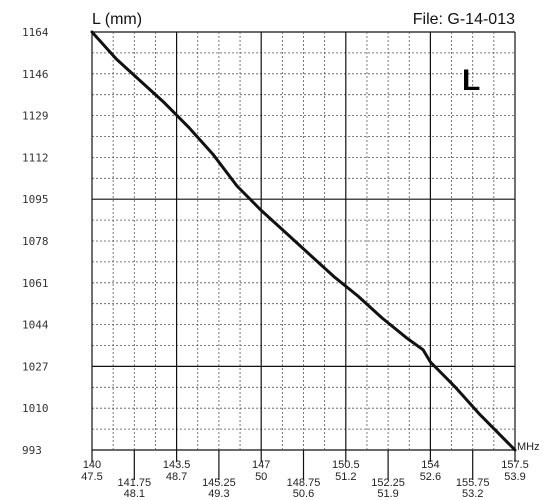  I want to click on x-tick-label-secondary: 51.2, so click(345, 477).